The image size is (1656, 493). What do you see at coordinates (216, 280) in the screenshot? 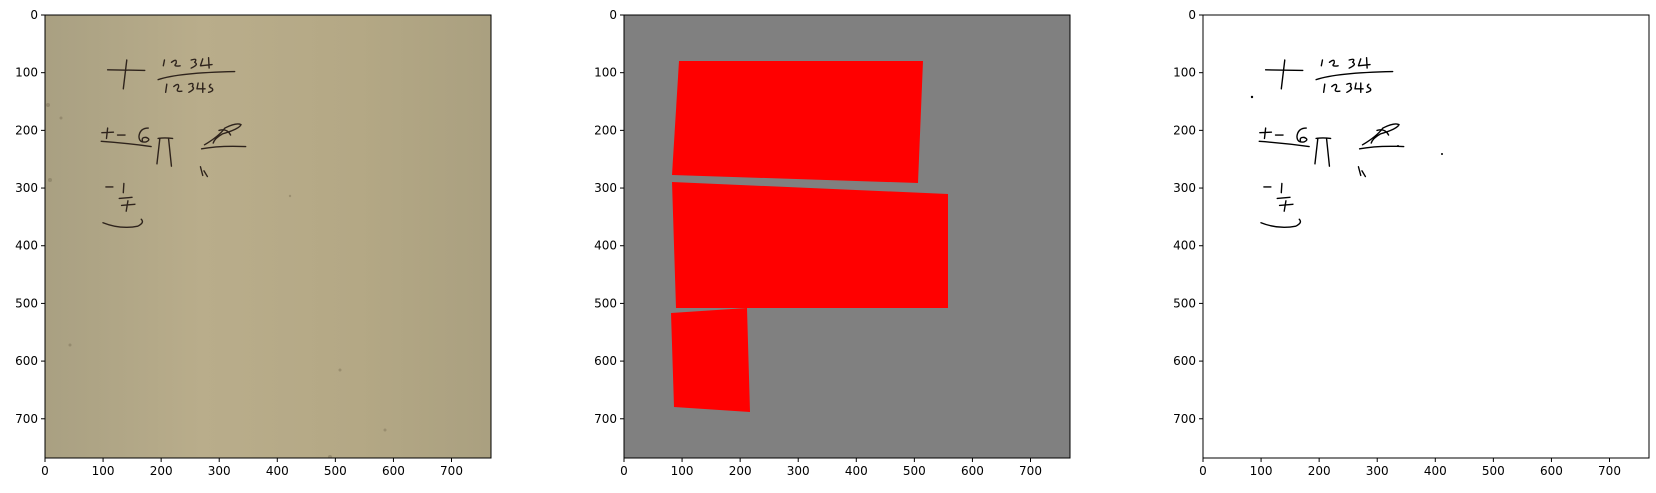
I see `paper-stains` at bounding box center [216, 280].